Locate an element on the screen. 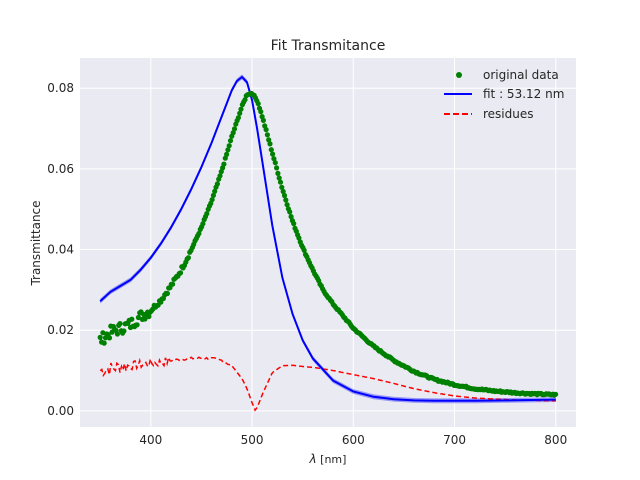 The height and width of the screenshot is (480, 640). y-tick-label: 0.04 is located at coordinates (60, 250).